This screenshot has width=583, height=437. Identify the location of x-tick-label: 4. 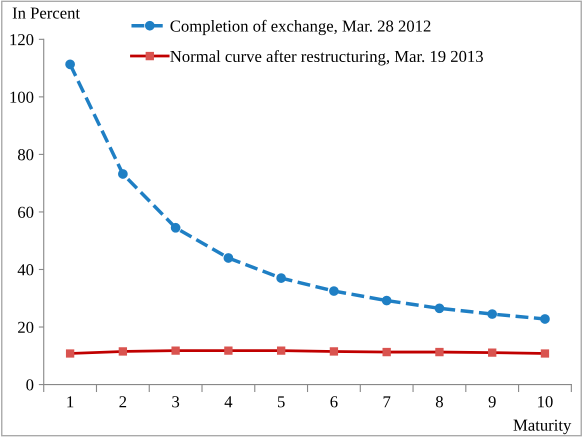
(228, 402).